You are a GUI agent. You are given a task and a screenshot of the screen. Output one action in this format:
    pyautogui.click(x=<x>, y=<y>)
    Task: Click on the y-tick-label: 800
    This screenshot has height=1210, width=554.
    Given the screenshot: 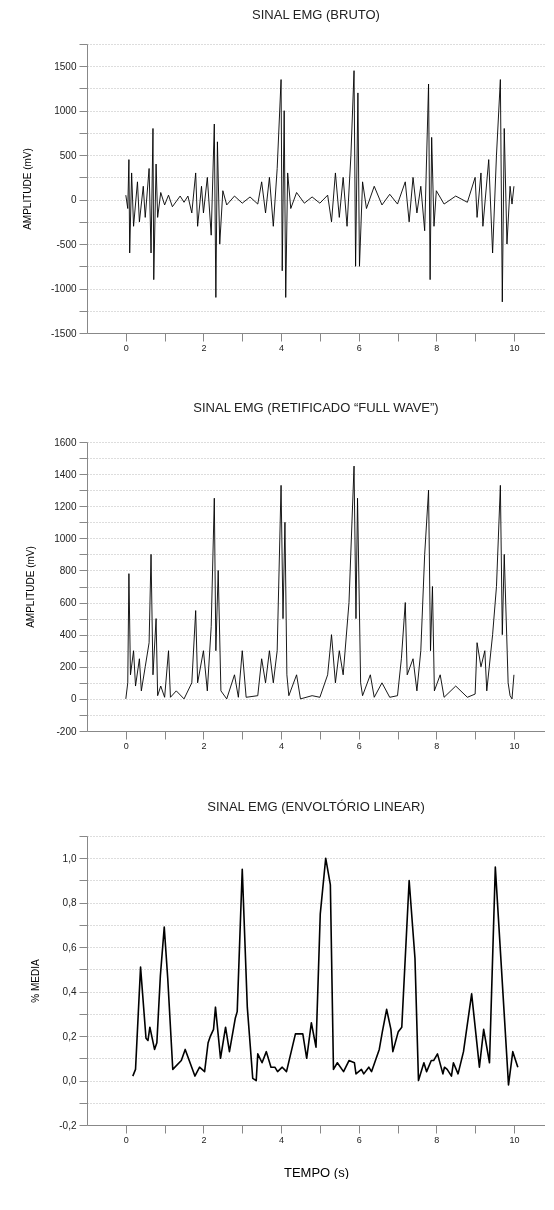 What is the action you would take?
    pyautogui.click(x=68, y=570)
    